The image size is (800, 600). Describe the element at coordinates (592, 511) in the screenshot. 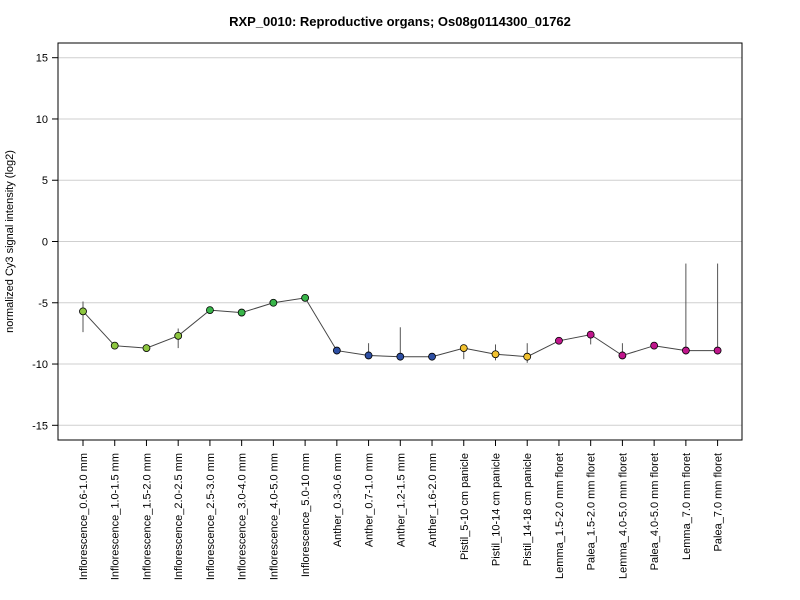

I see `x-tick-label: Palea_1.5-2.0 mm floret` at that location.